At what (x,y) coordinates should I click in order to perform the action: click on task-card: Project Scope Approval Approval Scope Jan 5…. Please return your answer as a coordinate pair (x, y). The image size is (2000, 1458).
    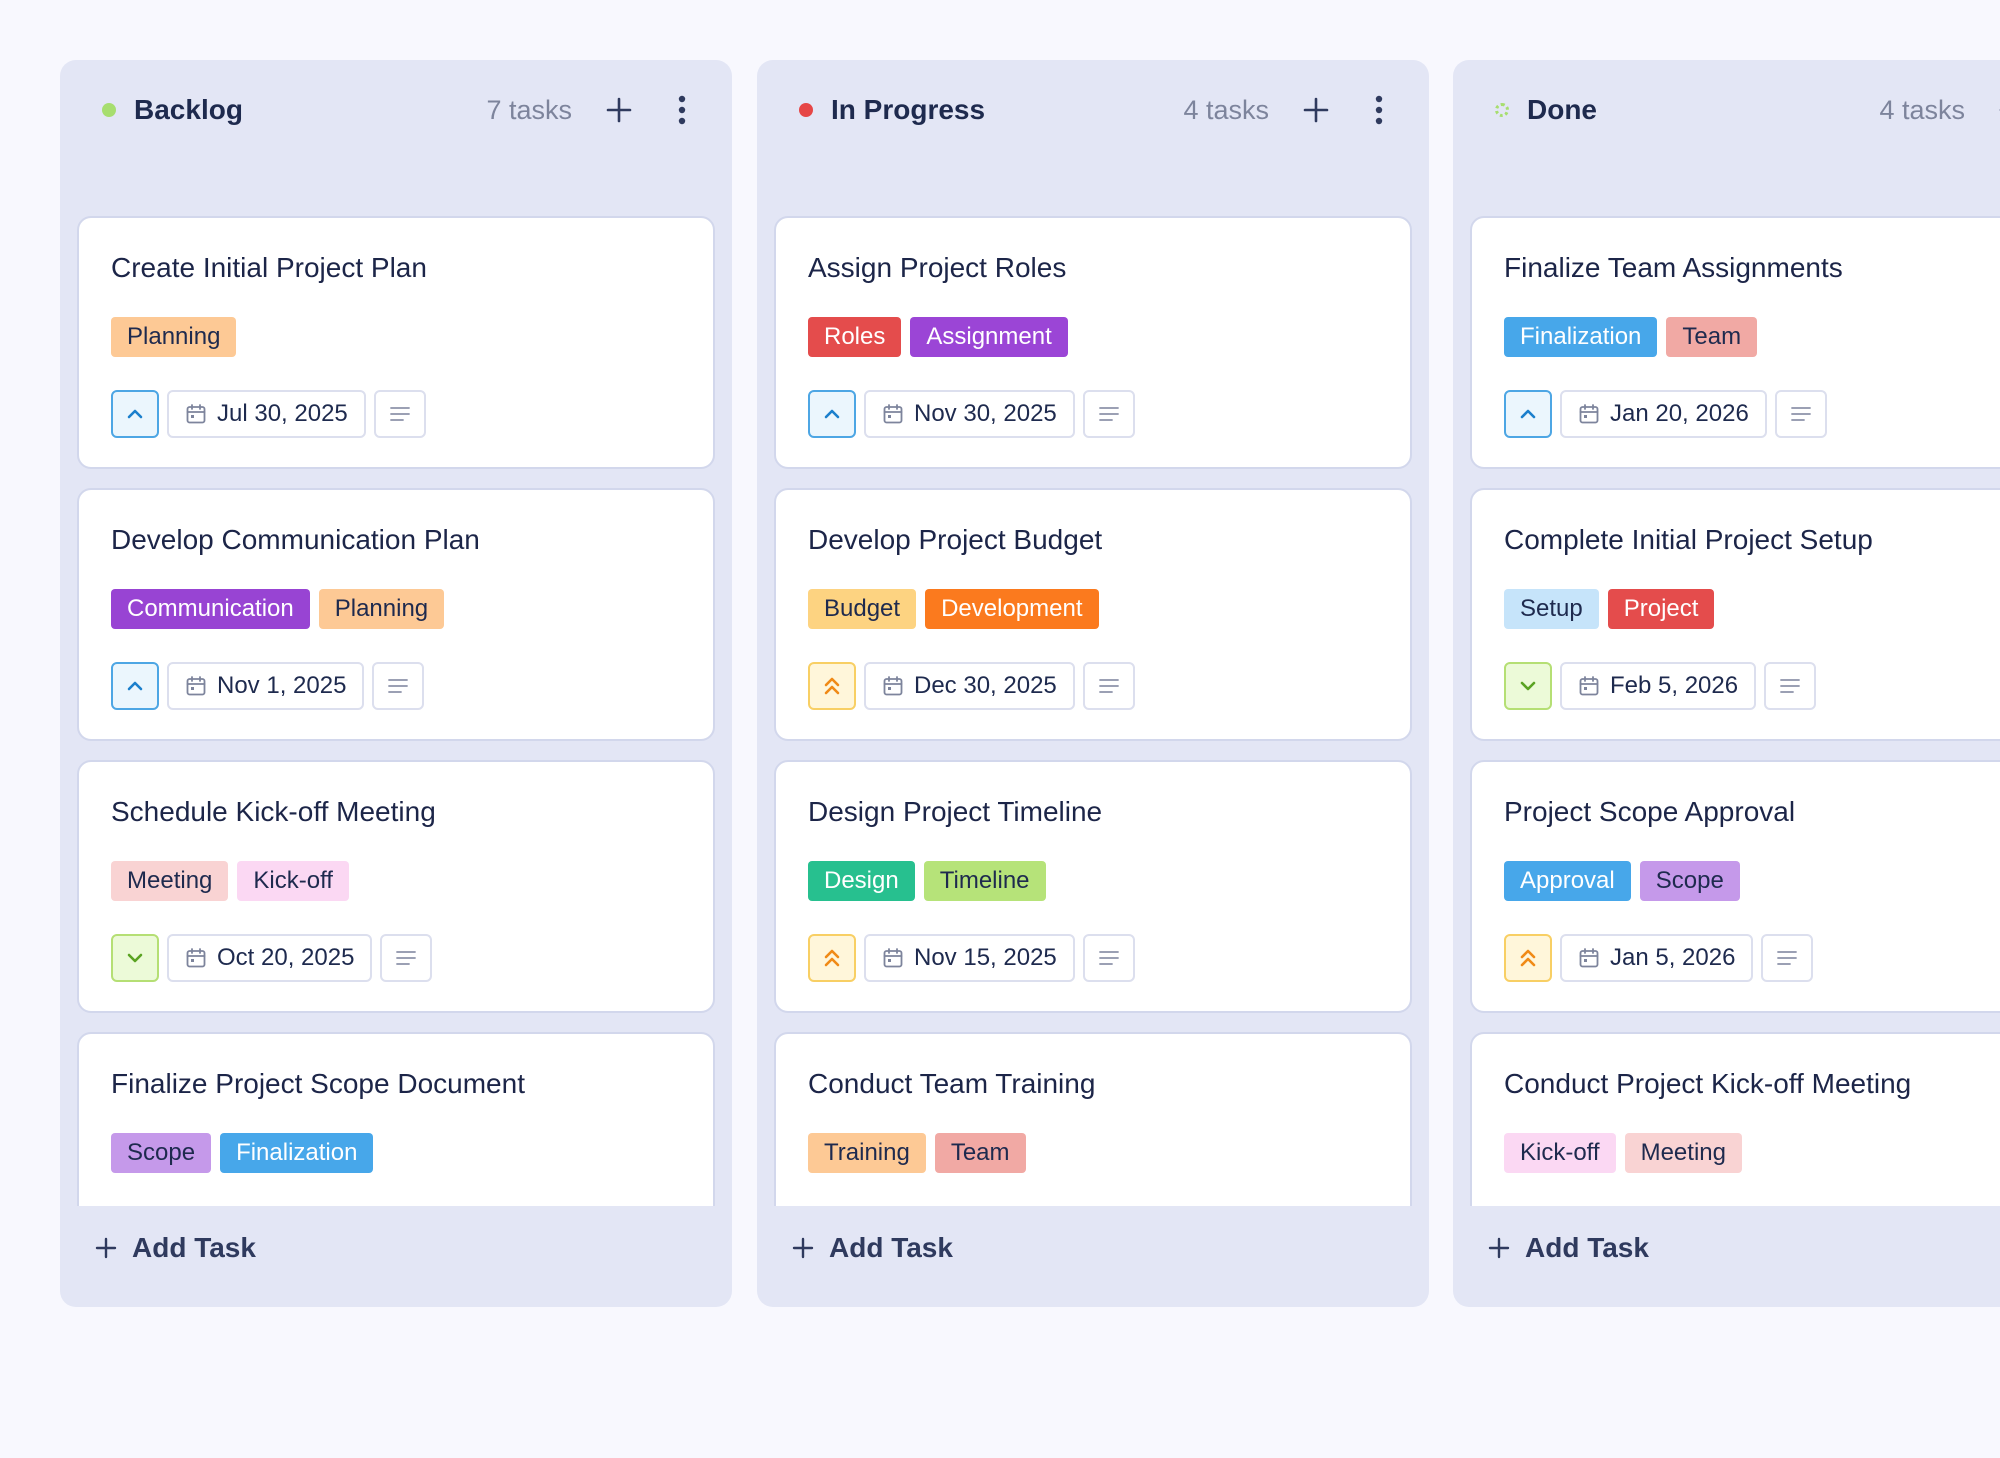
    Looking at the image, I should click on (1735, 886).